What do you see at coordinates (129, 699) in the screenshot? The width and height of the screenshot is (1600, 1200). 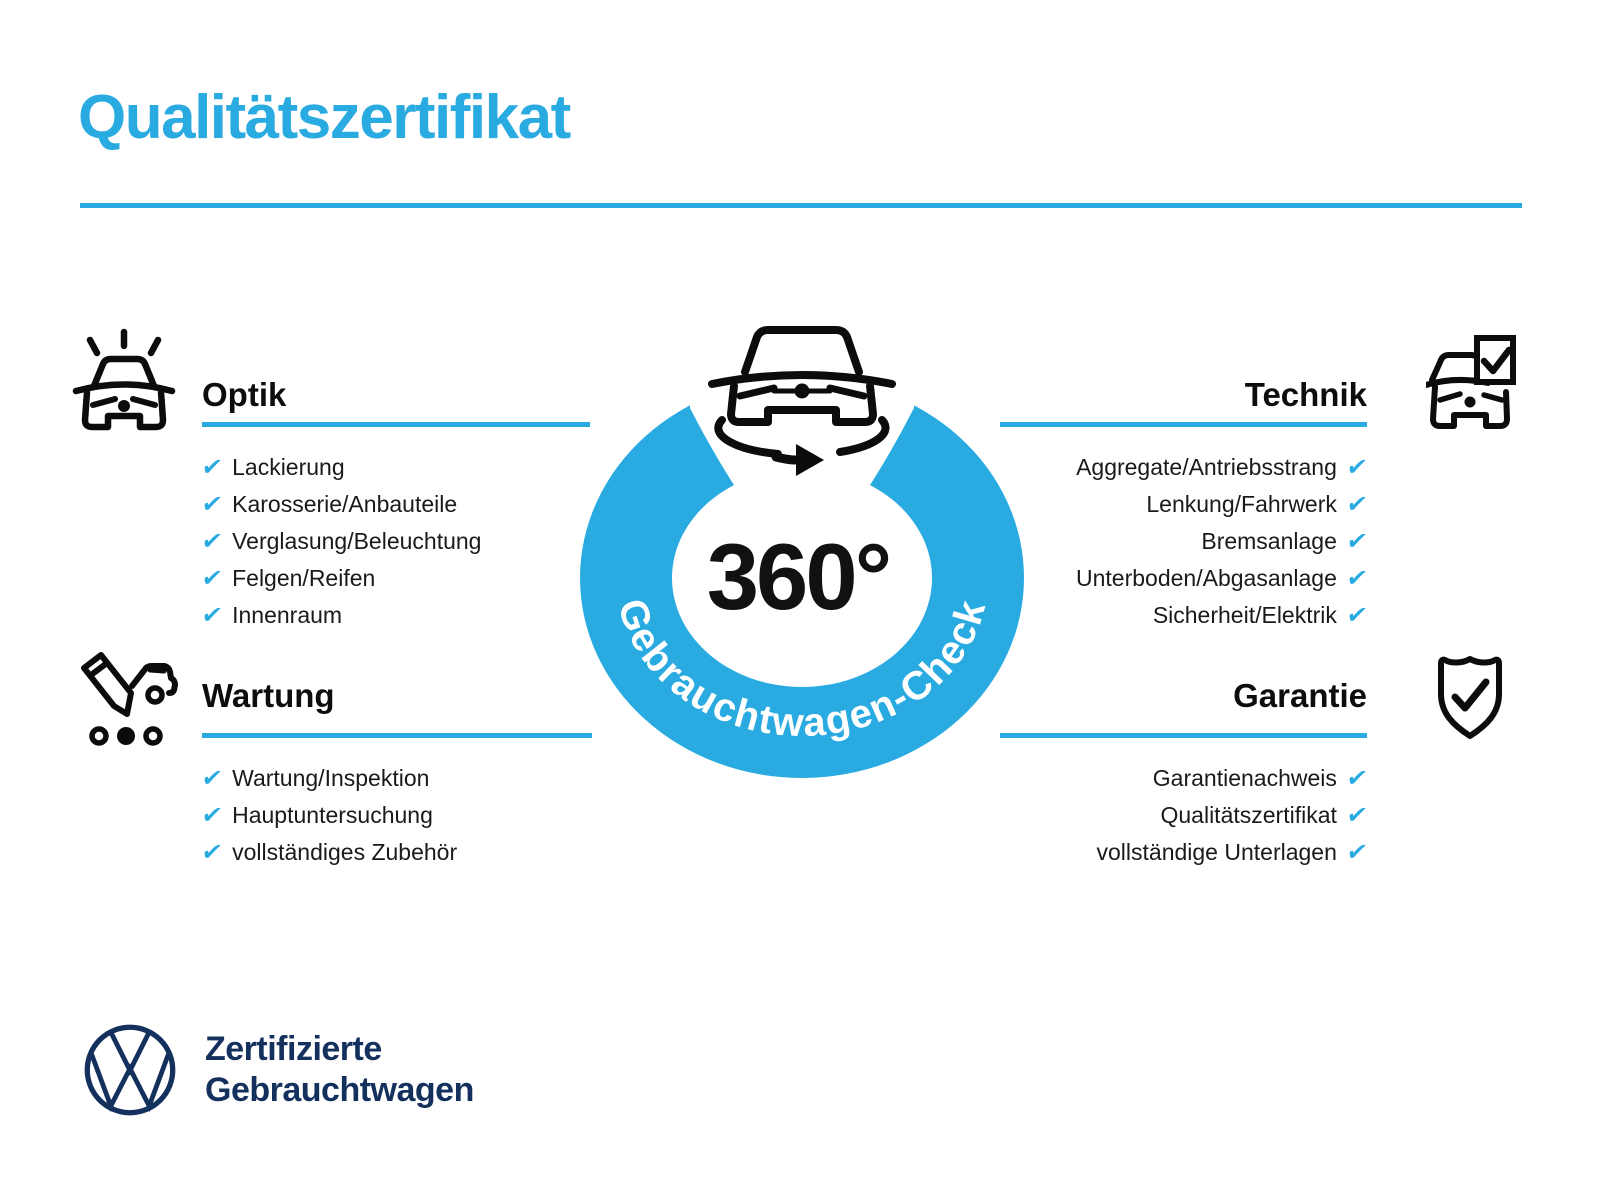 I see `pencil-car-icon` at bounding box center [129, 699].